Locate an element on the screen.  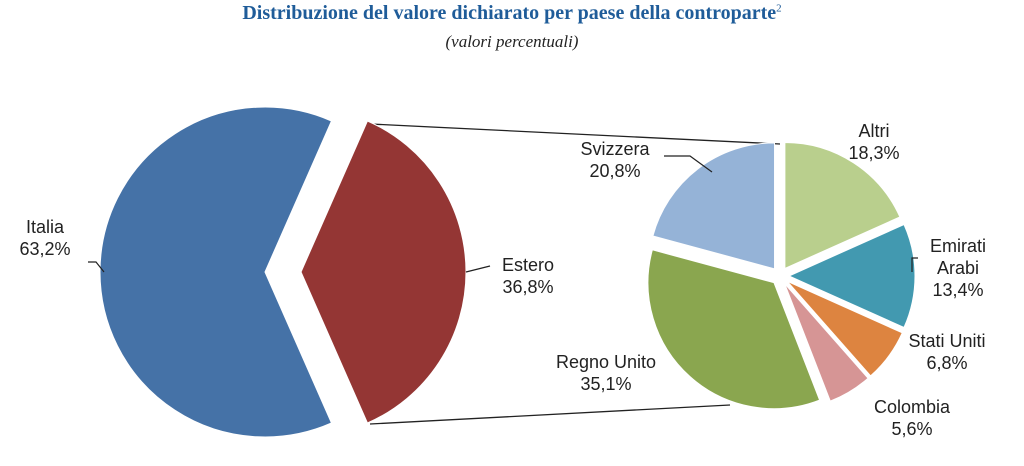
slice-estero is located at coordinates (383, 272).